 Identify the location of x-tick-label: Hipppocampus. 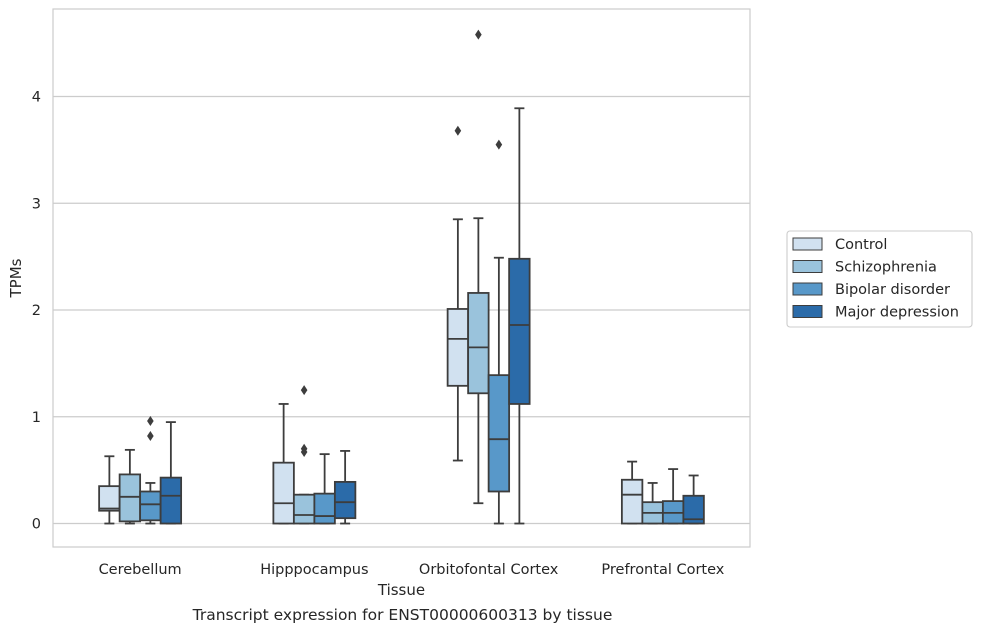
(314, 570).